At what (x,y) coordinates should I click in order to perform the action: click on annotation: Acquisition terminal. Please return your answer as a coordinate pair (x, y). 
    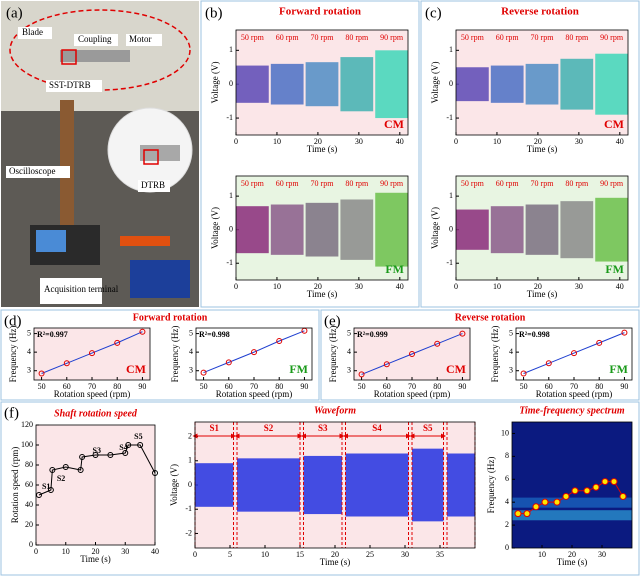
    Looking at the image, I should click on (81, 289).